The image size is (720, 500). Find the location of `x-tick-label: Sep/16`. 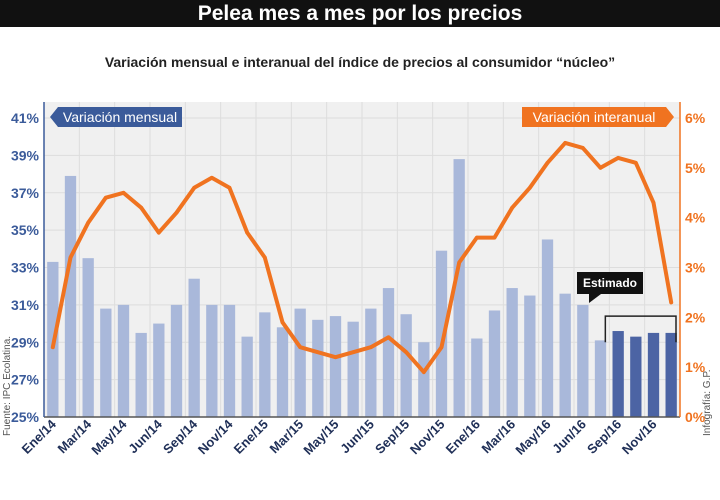

x-tick-label: Sep/16 is located at coordinates (604, 437).